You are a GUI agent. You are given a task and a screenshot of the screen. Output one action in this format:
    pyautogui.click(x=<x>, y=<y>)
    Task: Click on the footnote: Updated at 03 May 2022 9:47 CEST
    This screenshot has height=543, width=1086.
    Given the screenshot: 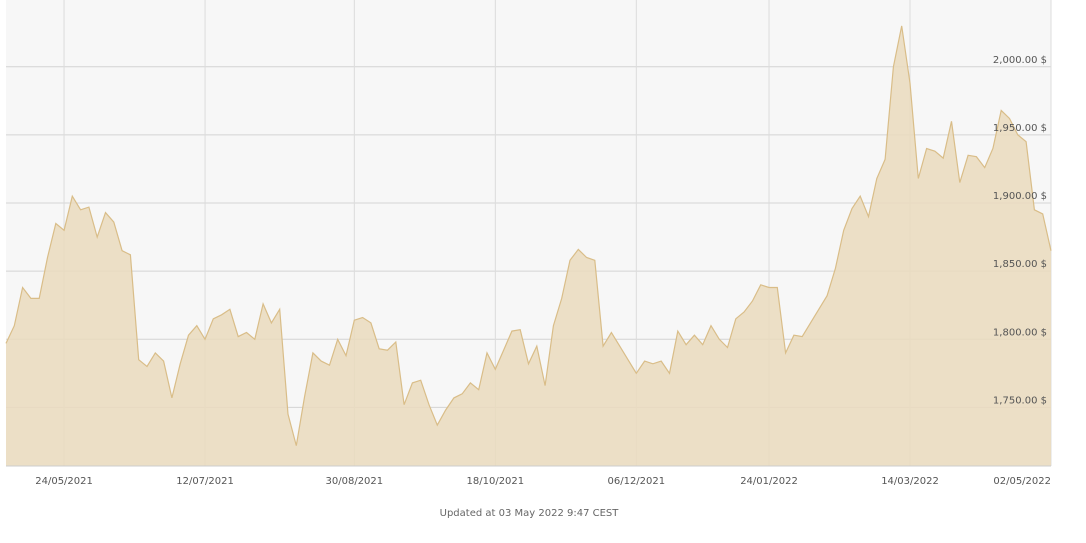 What is the action you would take?
    pyautogui.click(x=530, y=513)
    